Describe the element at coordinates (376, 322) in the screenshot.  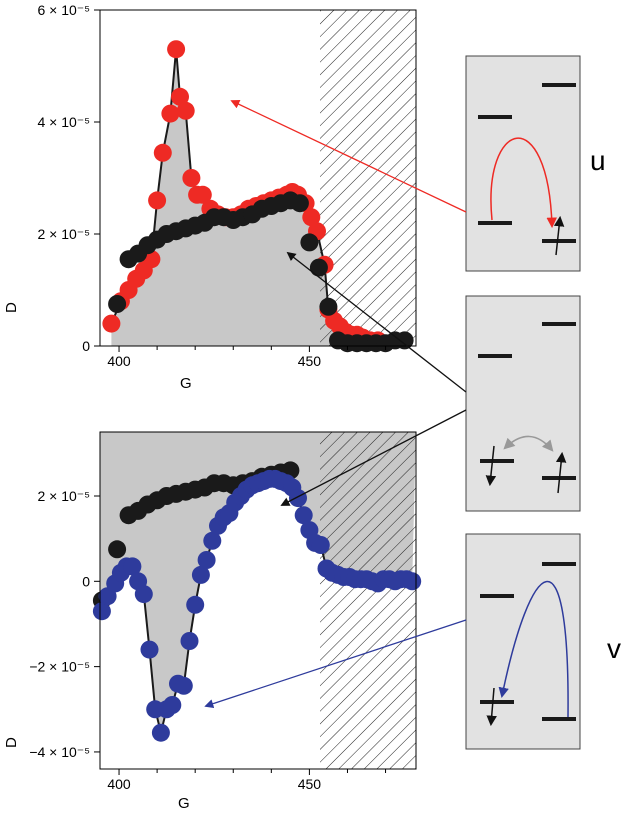
I see `arrow-middle-to-top` at that location.